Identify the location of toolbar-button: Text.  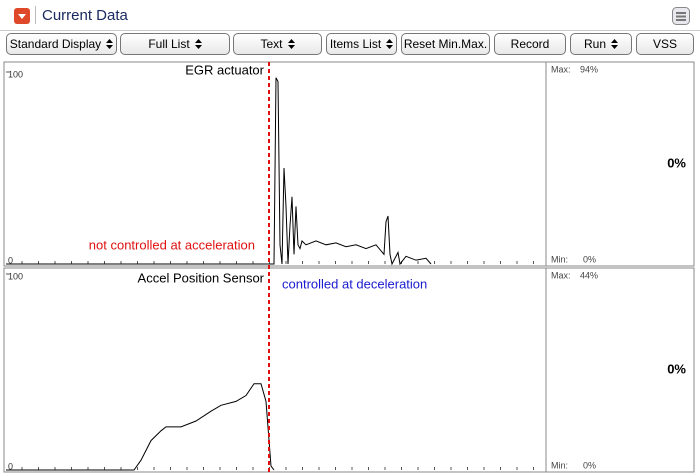
(277, 44).